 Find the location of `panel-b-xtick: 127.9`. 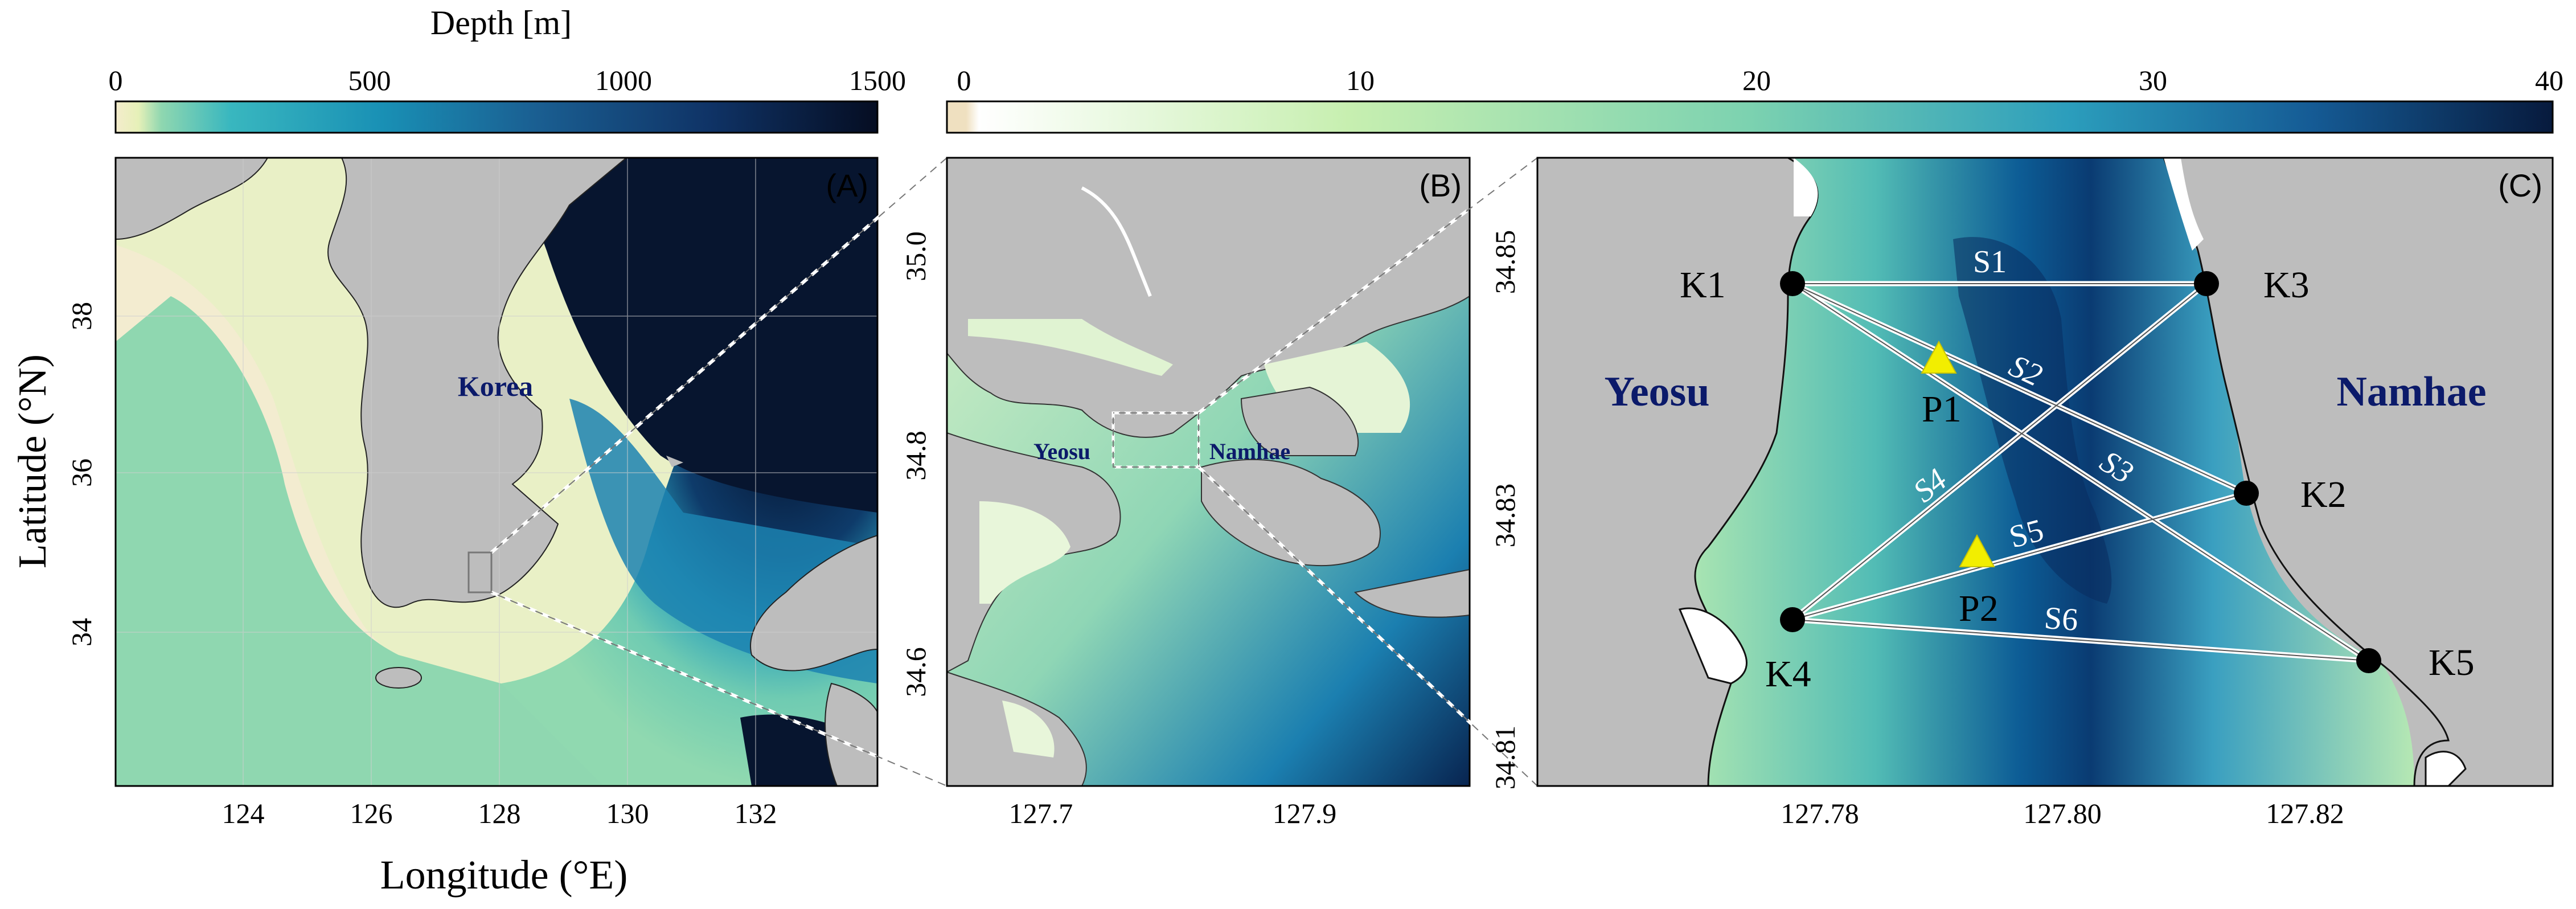

panel-b-xtick: 127.9 is located at coordinates (1305, 813).